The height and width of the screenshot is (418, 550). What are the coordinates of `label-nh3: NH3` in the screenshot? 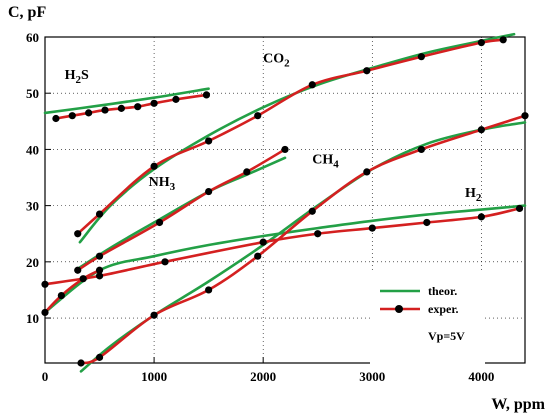 It's located at (162, 184).